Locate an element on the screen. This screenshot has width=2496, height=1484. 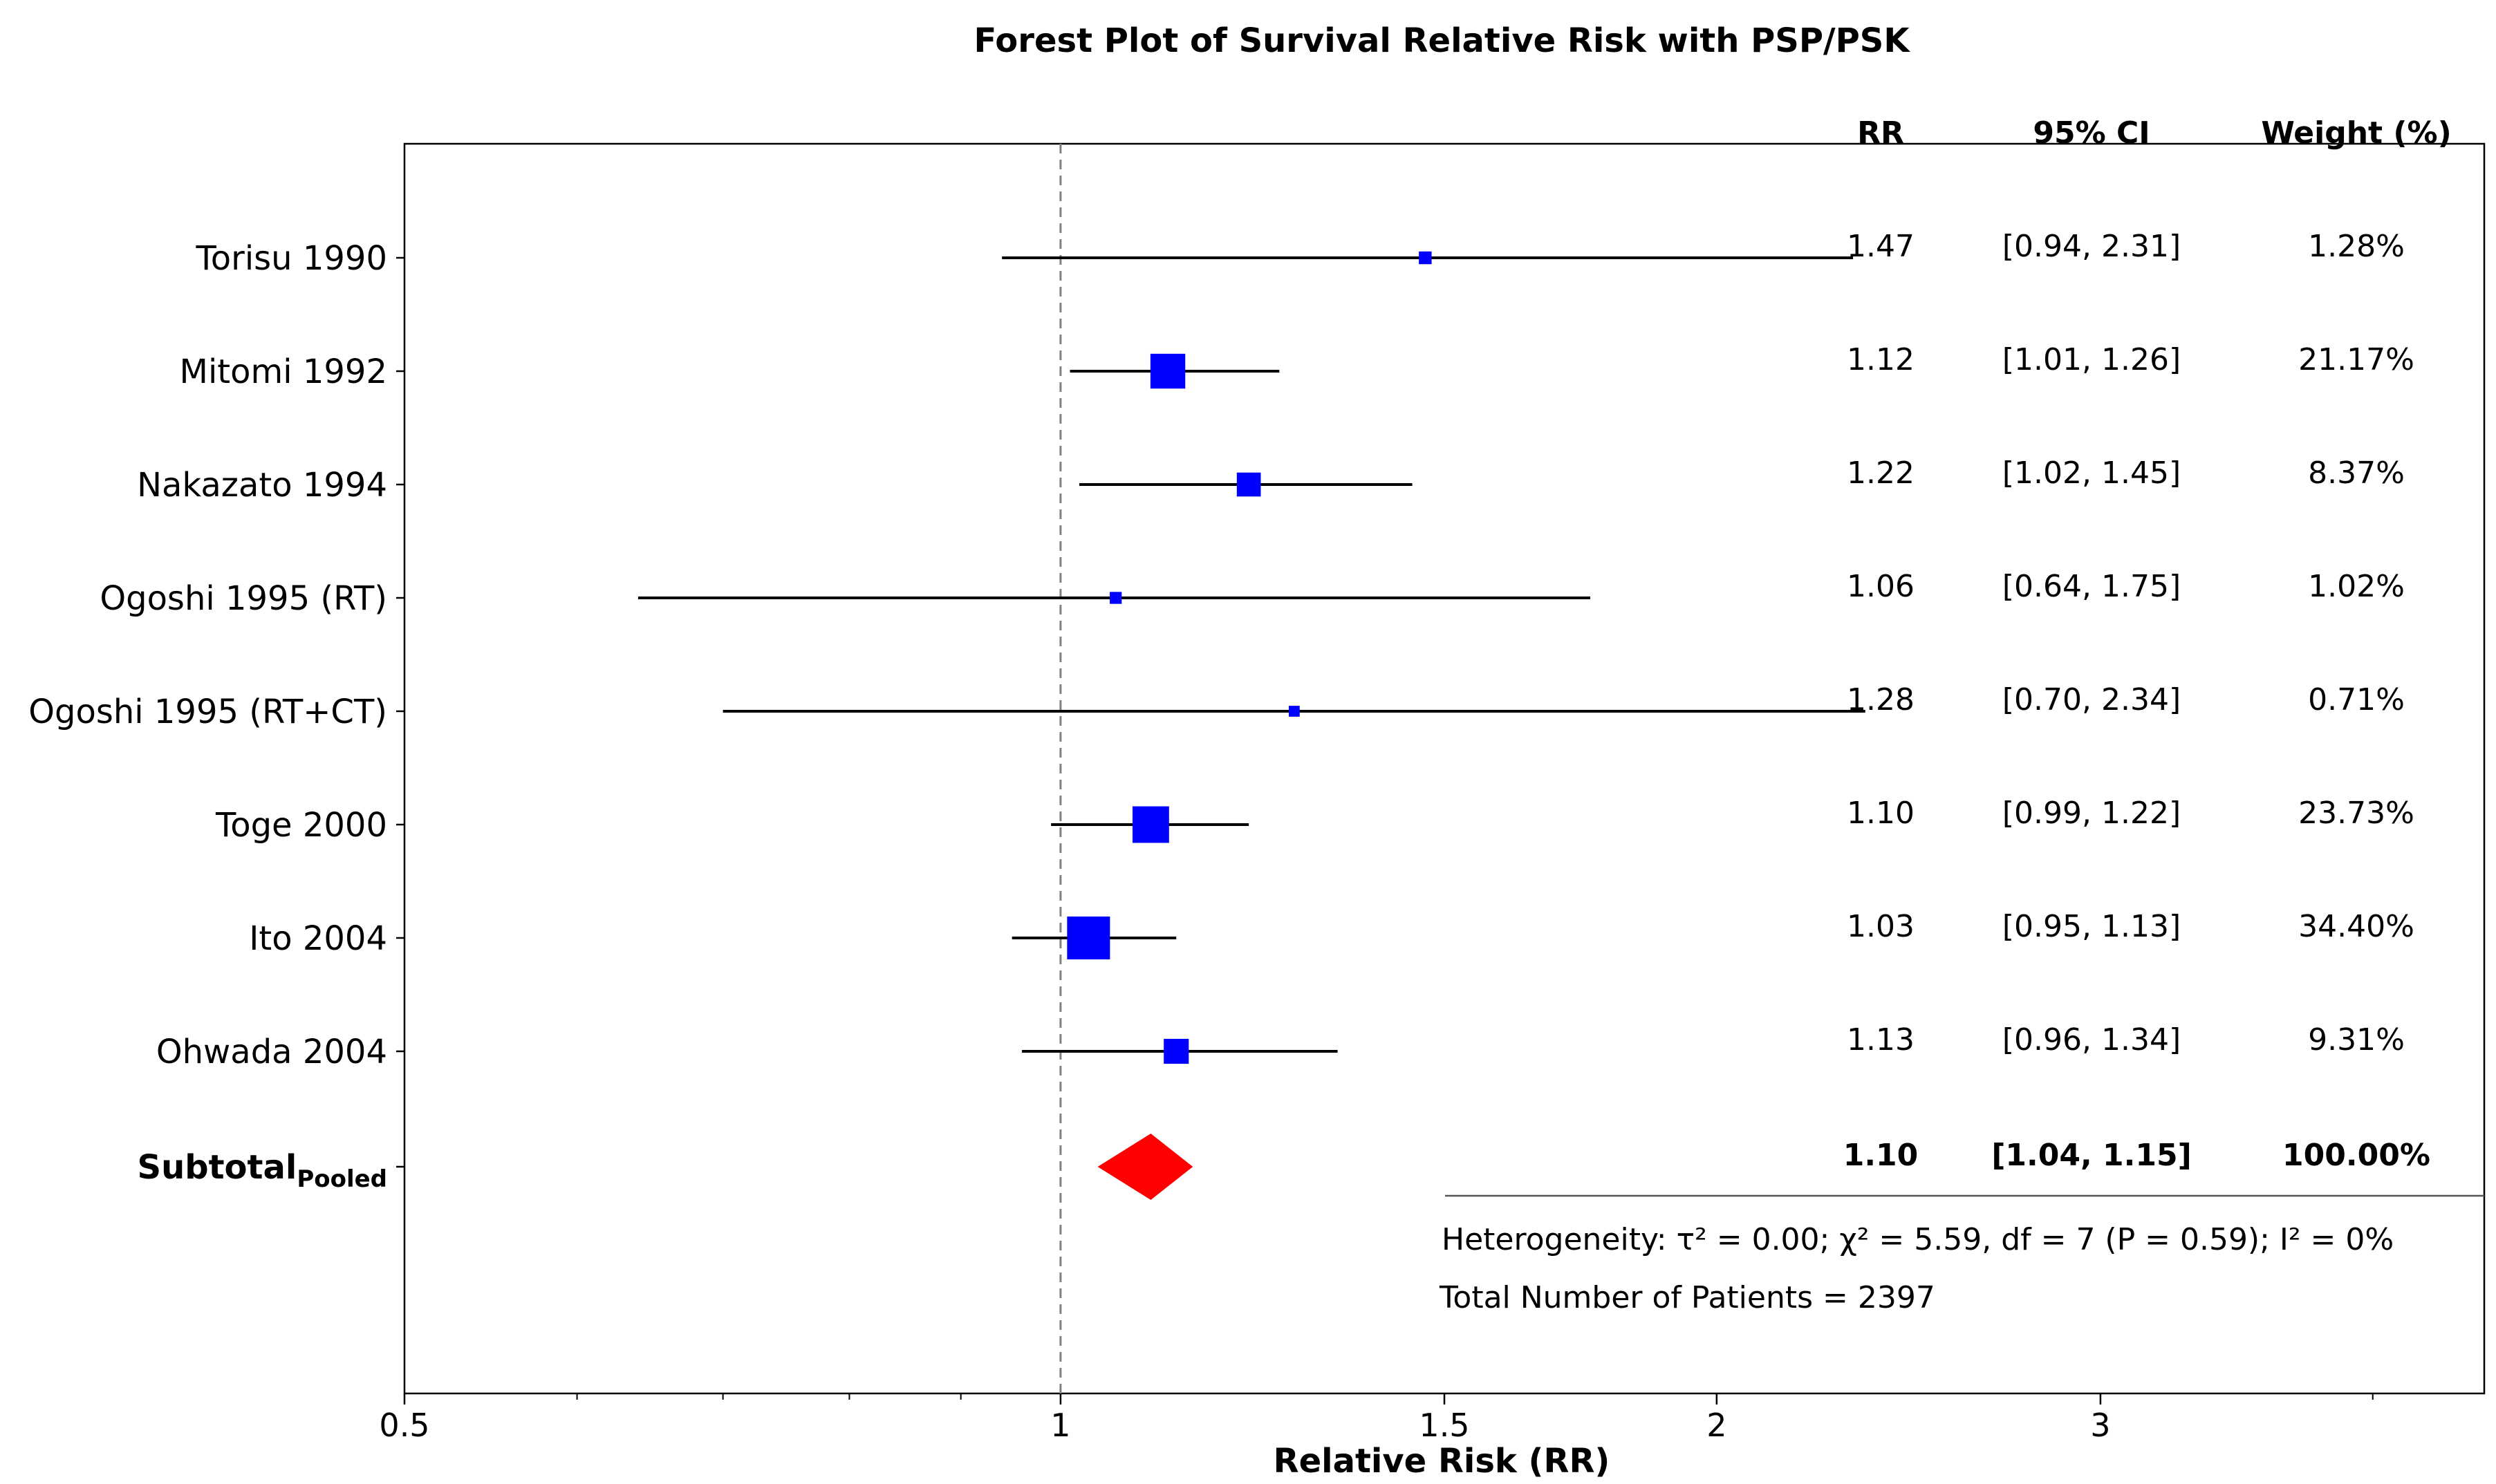
rr-value: 1.28 is located at coordinates (1881, 699).